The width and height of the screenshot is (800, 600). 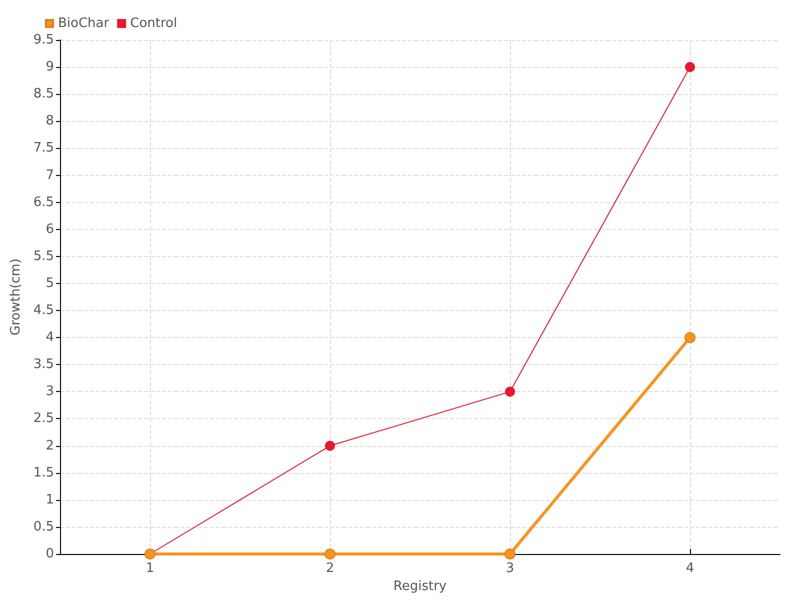 What do you see at coordinates (50, 338) in the screenshot?
I see `y-tick-label: 4` at bounding box center [50, 338].